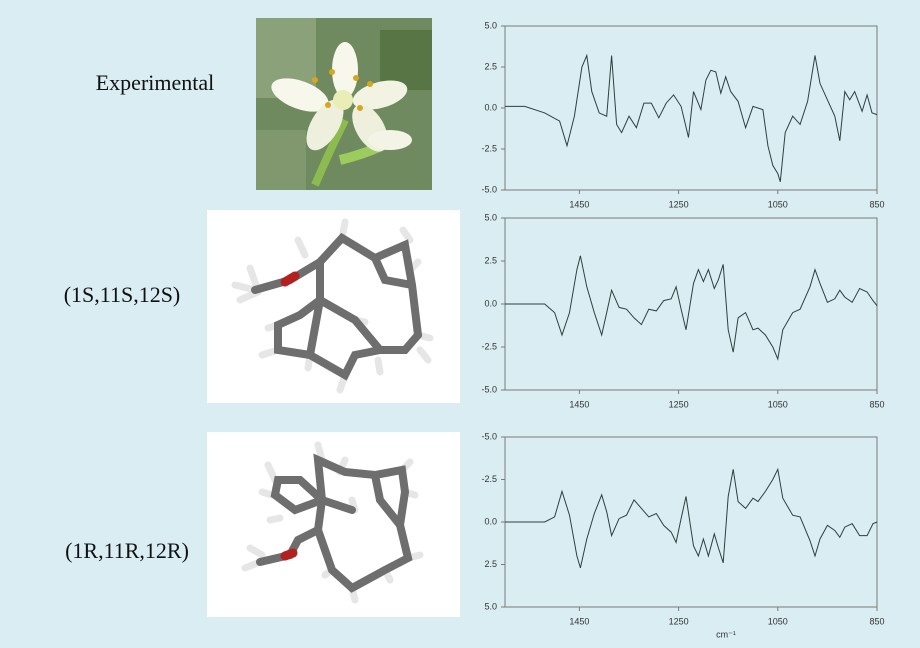 Image resolution: width=920 pixels, height=648 pixels. What do you see at coordinates (344, 104) in the screenshot?
I see `flower-photo` at bounding box center [344, 104].